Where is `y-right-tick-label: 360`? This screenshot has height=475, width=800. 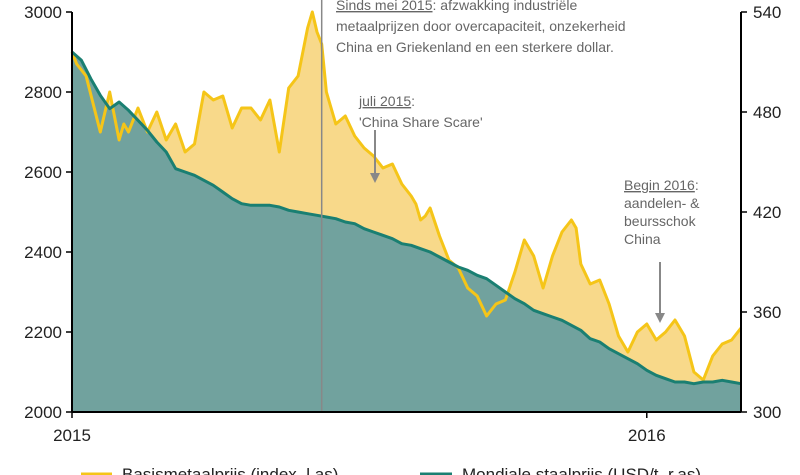
y-right-tick-label: 360 is located at coordinates (767, 312).